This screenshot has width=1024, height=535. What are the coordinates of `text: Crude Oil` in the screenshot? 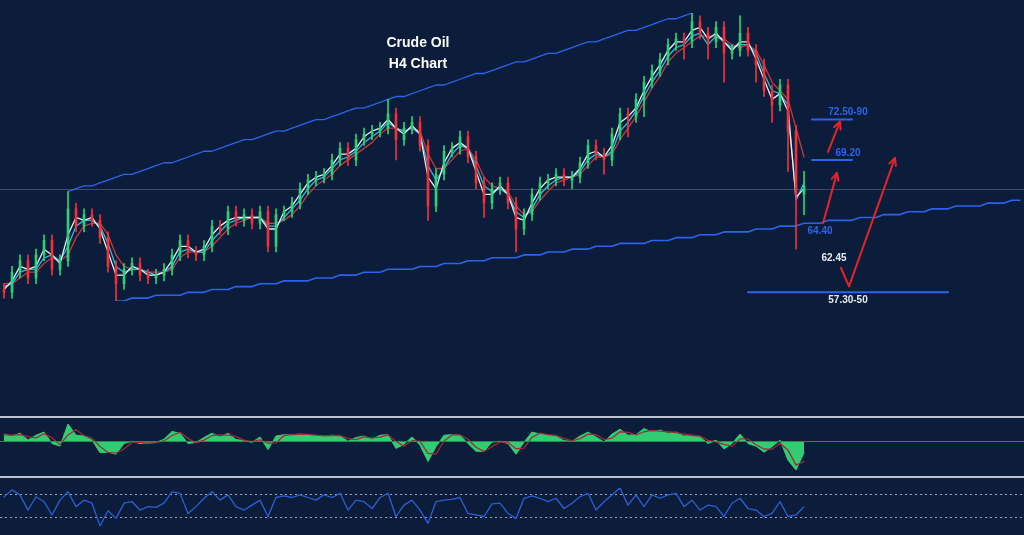 It's located at (418, 42).